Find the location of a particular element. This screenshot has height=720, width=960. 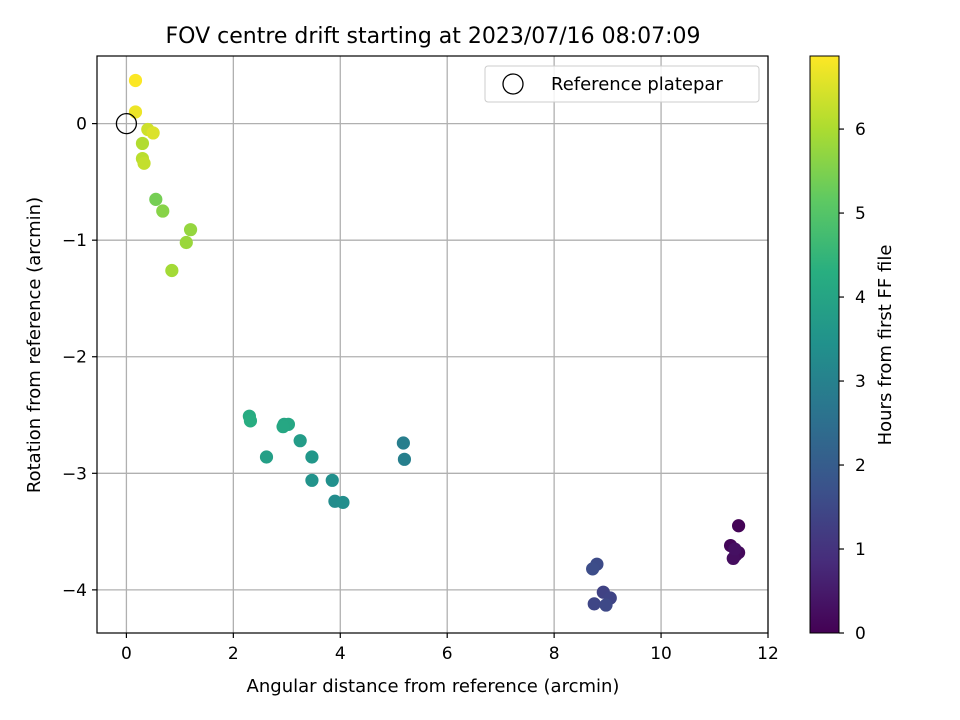

x-tick-label: 4 is located at coordinates (340, 654).